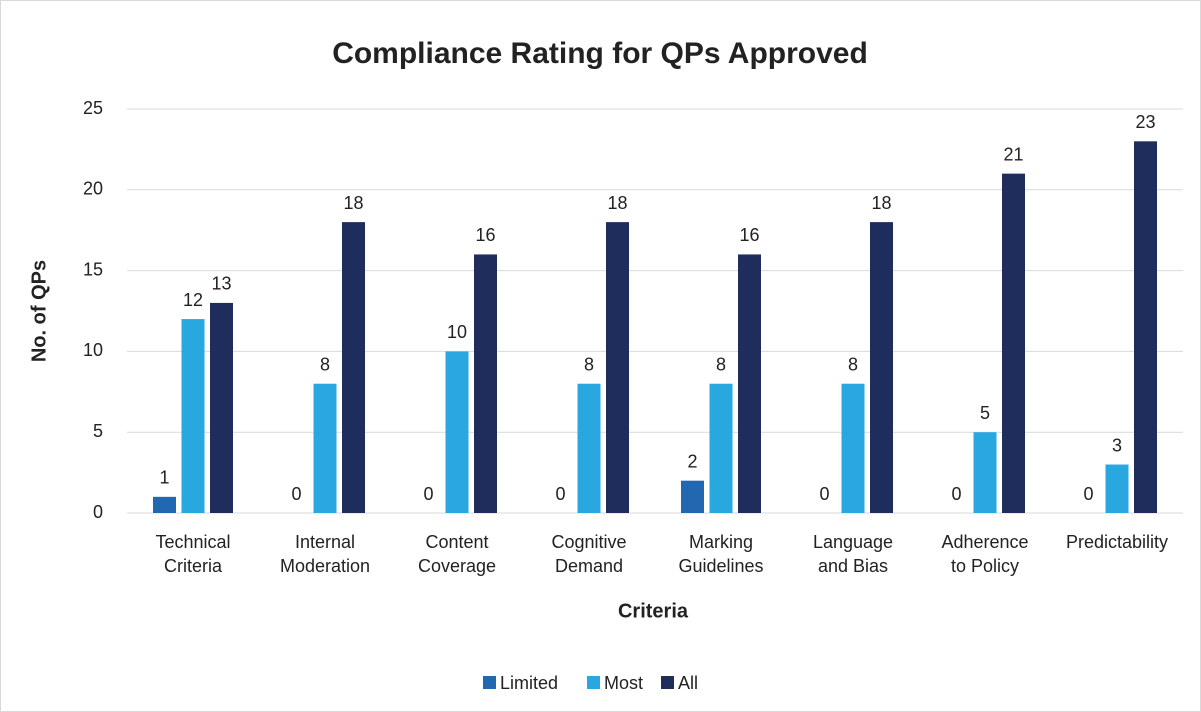  What do you see at coordinates (985, 554) in the screenshot?
I see `x-tick-label: Adherence to Policy` at bounding box center [985, 554].